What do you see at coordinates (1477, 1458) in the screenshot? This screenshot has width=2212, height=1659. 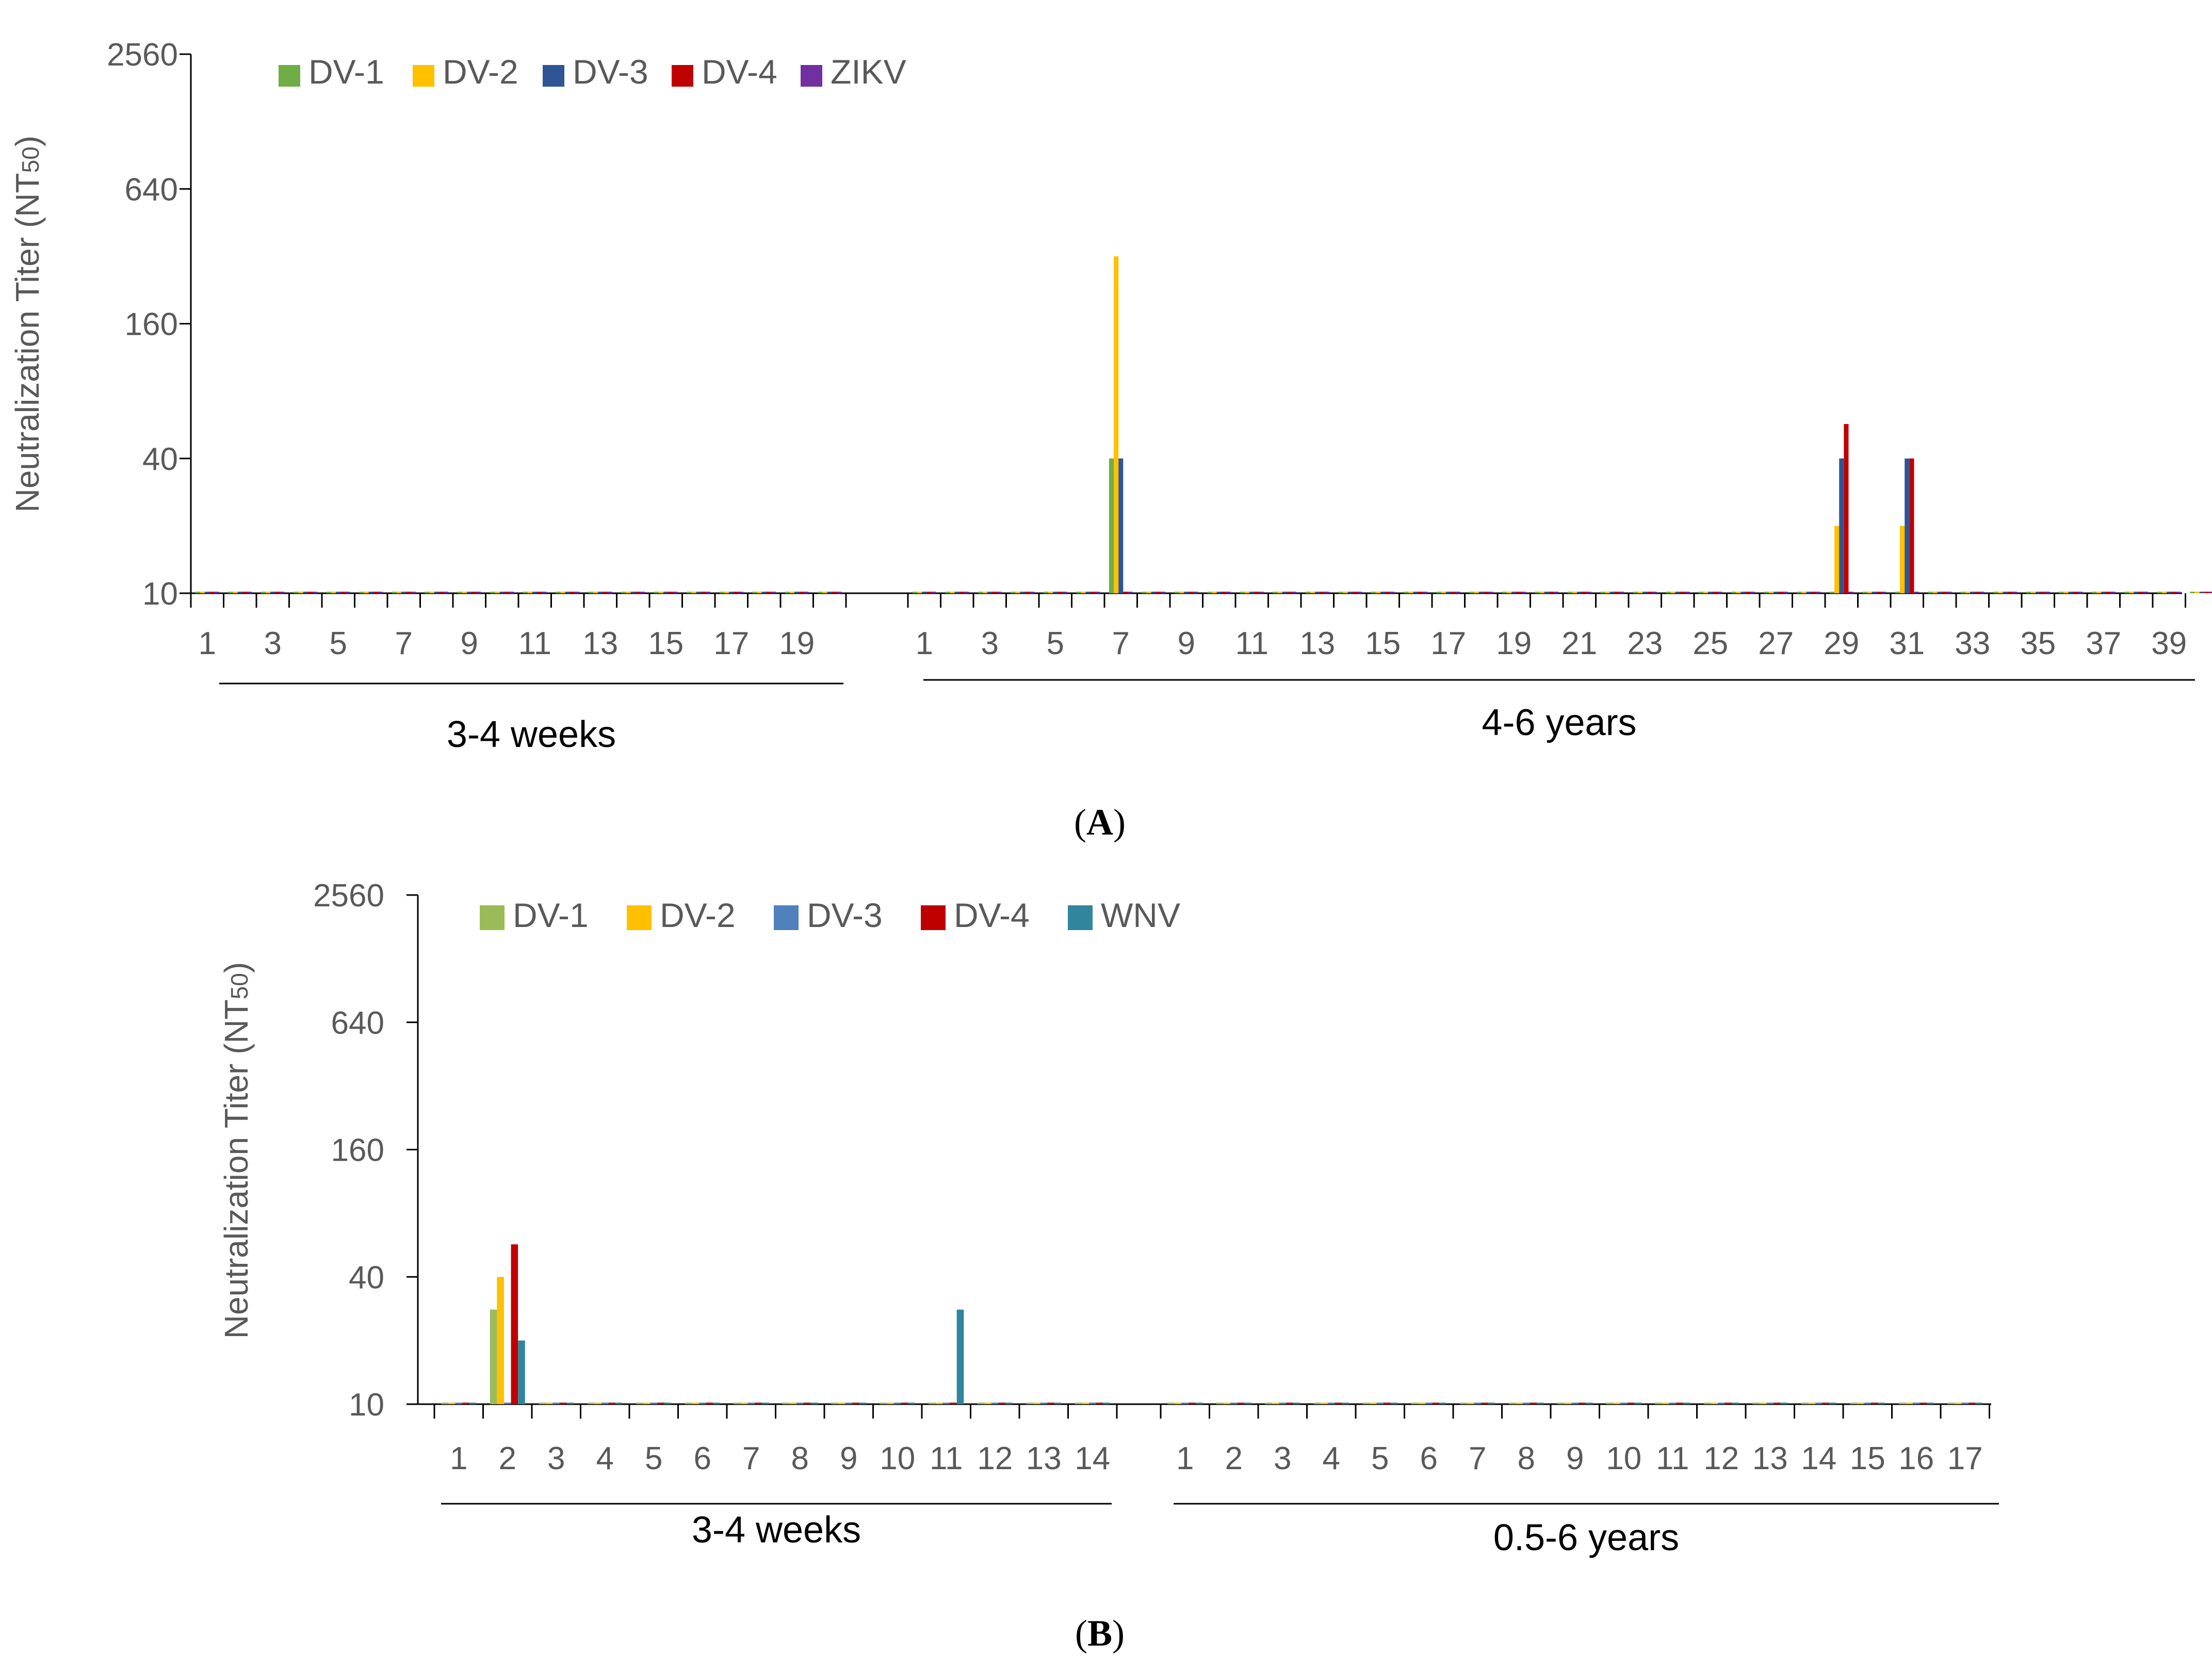 I see `x-tick-label: 7` at bounding box center [1477, 1458].